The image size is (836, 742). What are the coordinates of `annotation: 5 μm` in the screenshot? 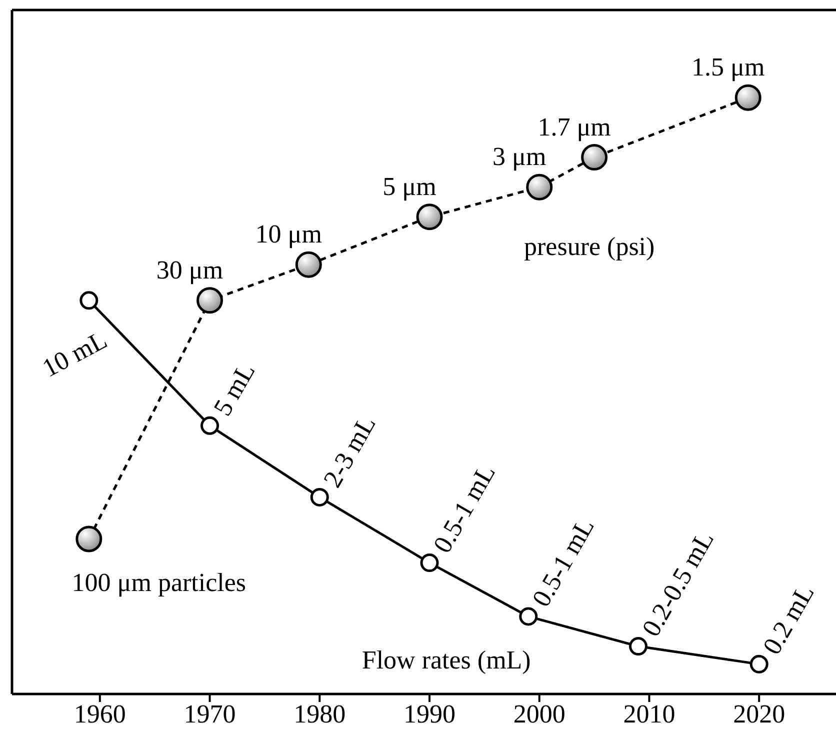 It's located at (409, 186).